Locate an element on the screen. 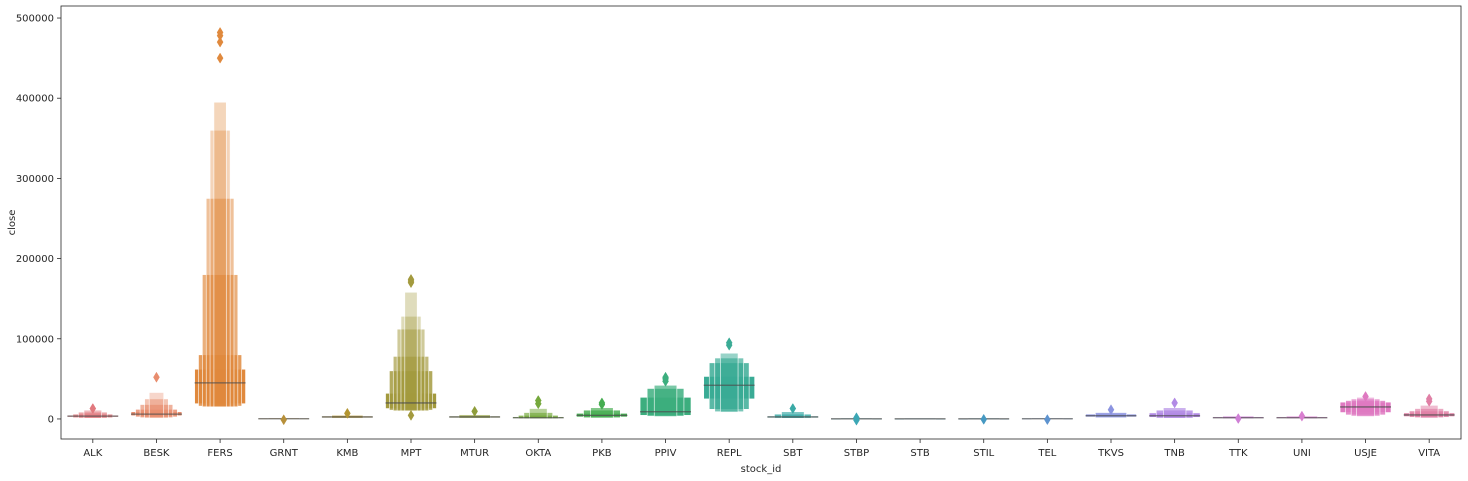  boxen-group-fers is located at coordinates (220, 217).